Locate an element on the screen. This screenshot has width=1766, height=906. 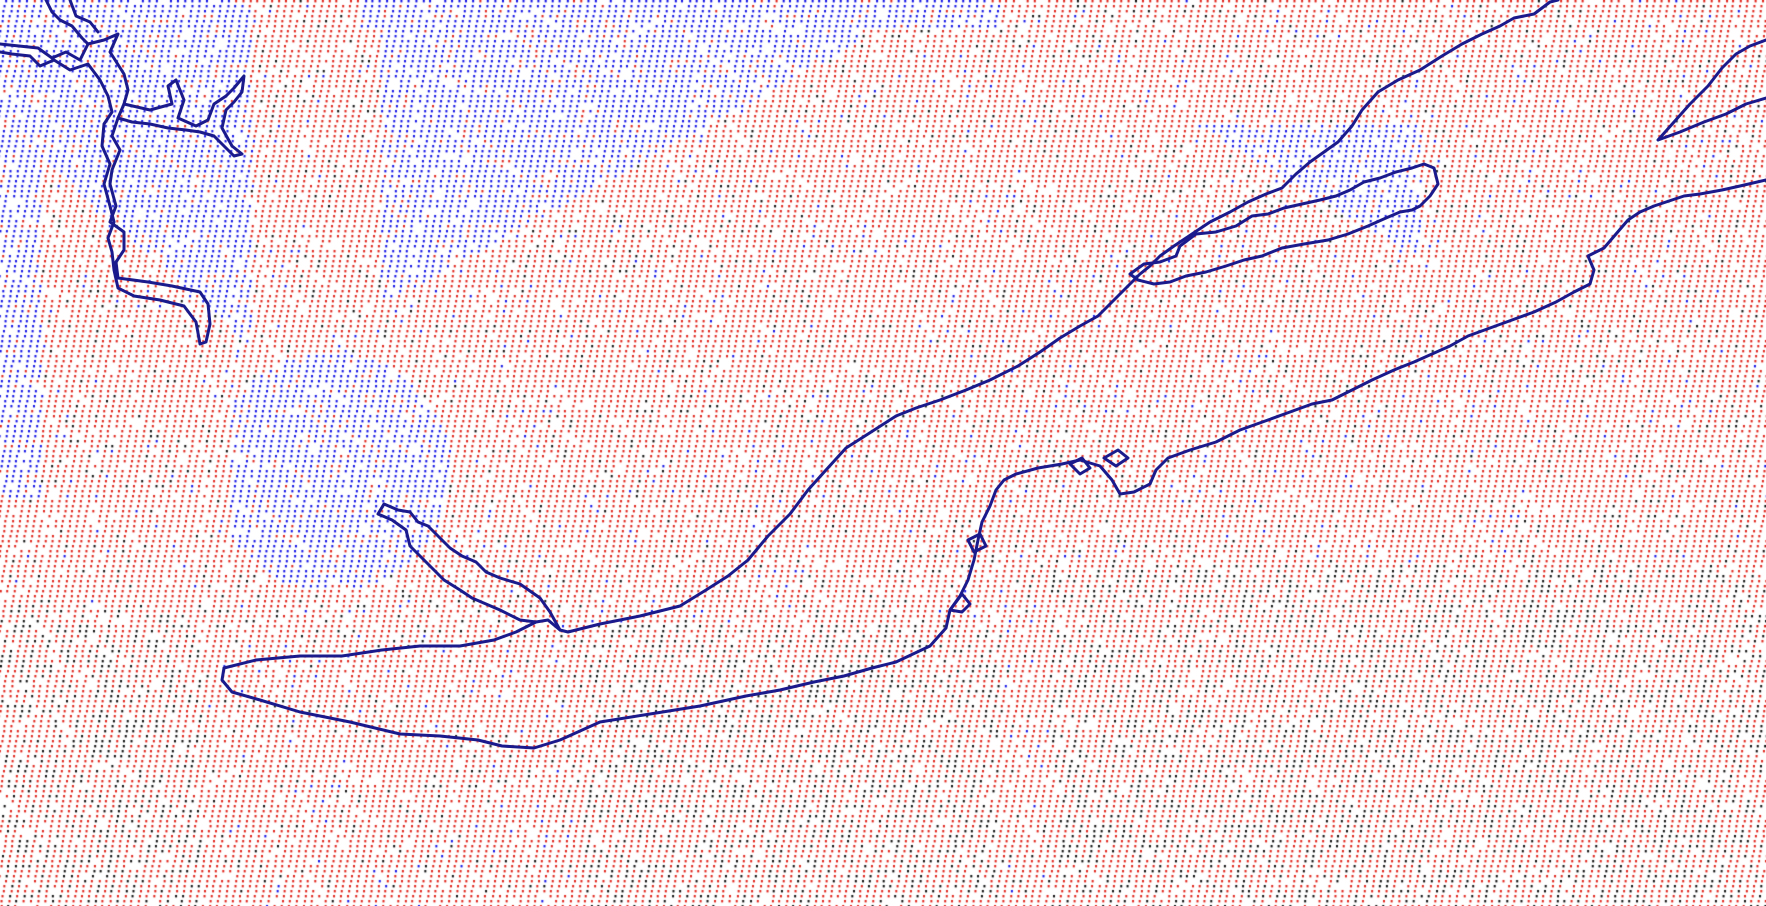
coastline-northwest-fjord is located at coordinates (123, 173).